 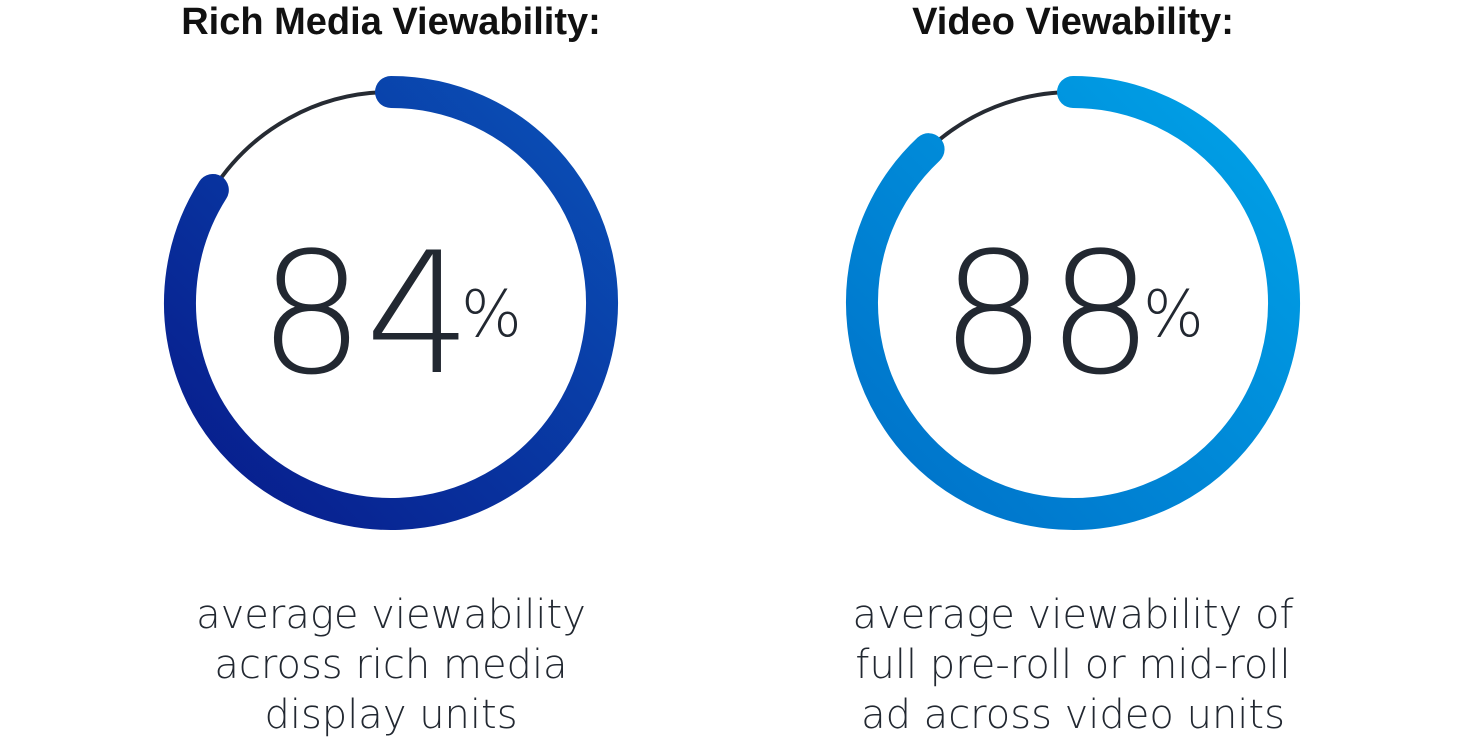 What do you see at coordinates (390, 665) in the screenshot?
I see `description-line: across rich media` at bounding box center [390, 665].